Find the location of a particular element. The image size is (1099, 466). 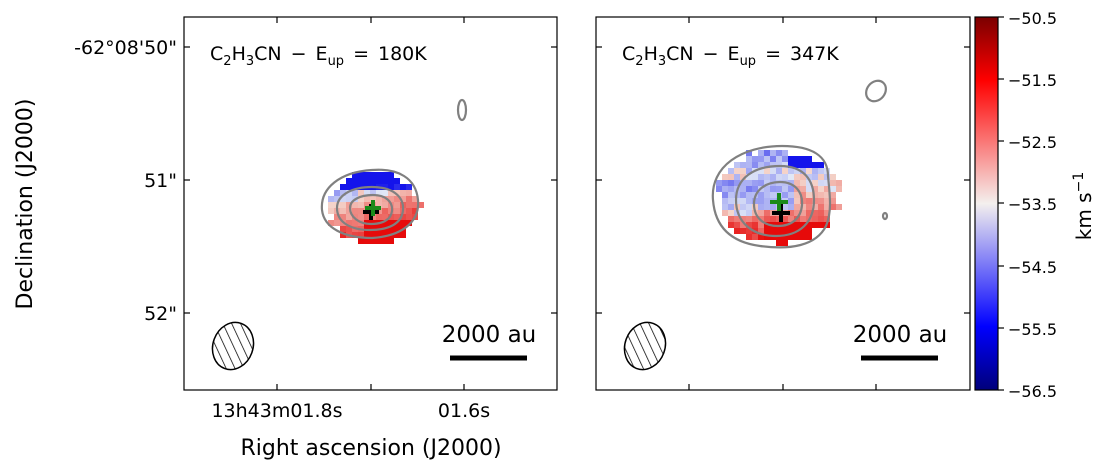

colorbar-gradient is located at coordinates (986, 203).